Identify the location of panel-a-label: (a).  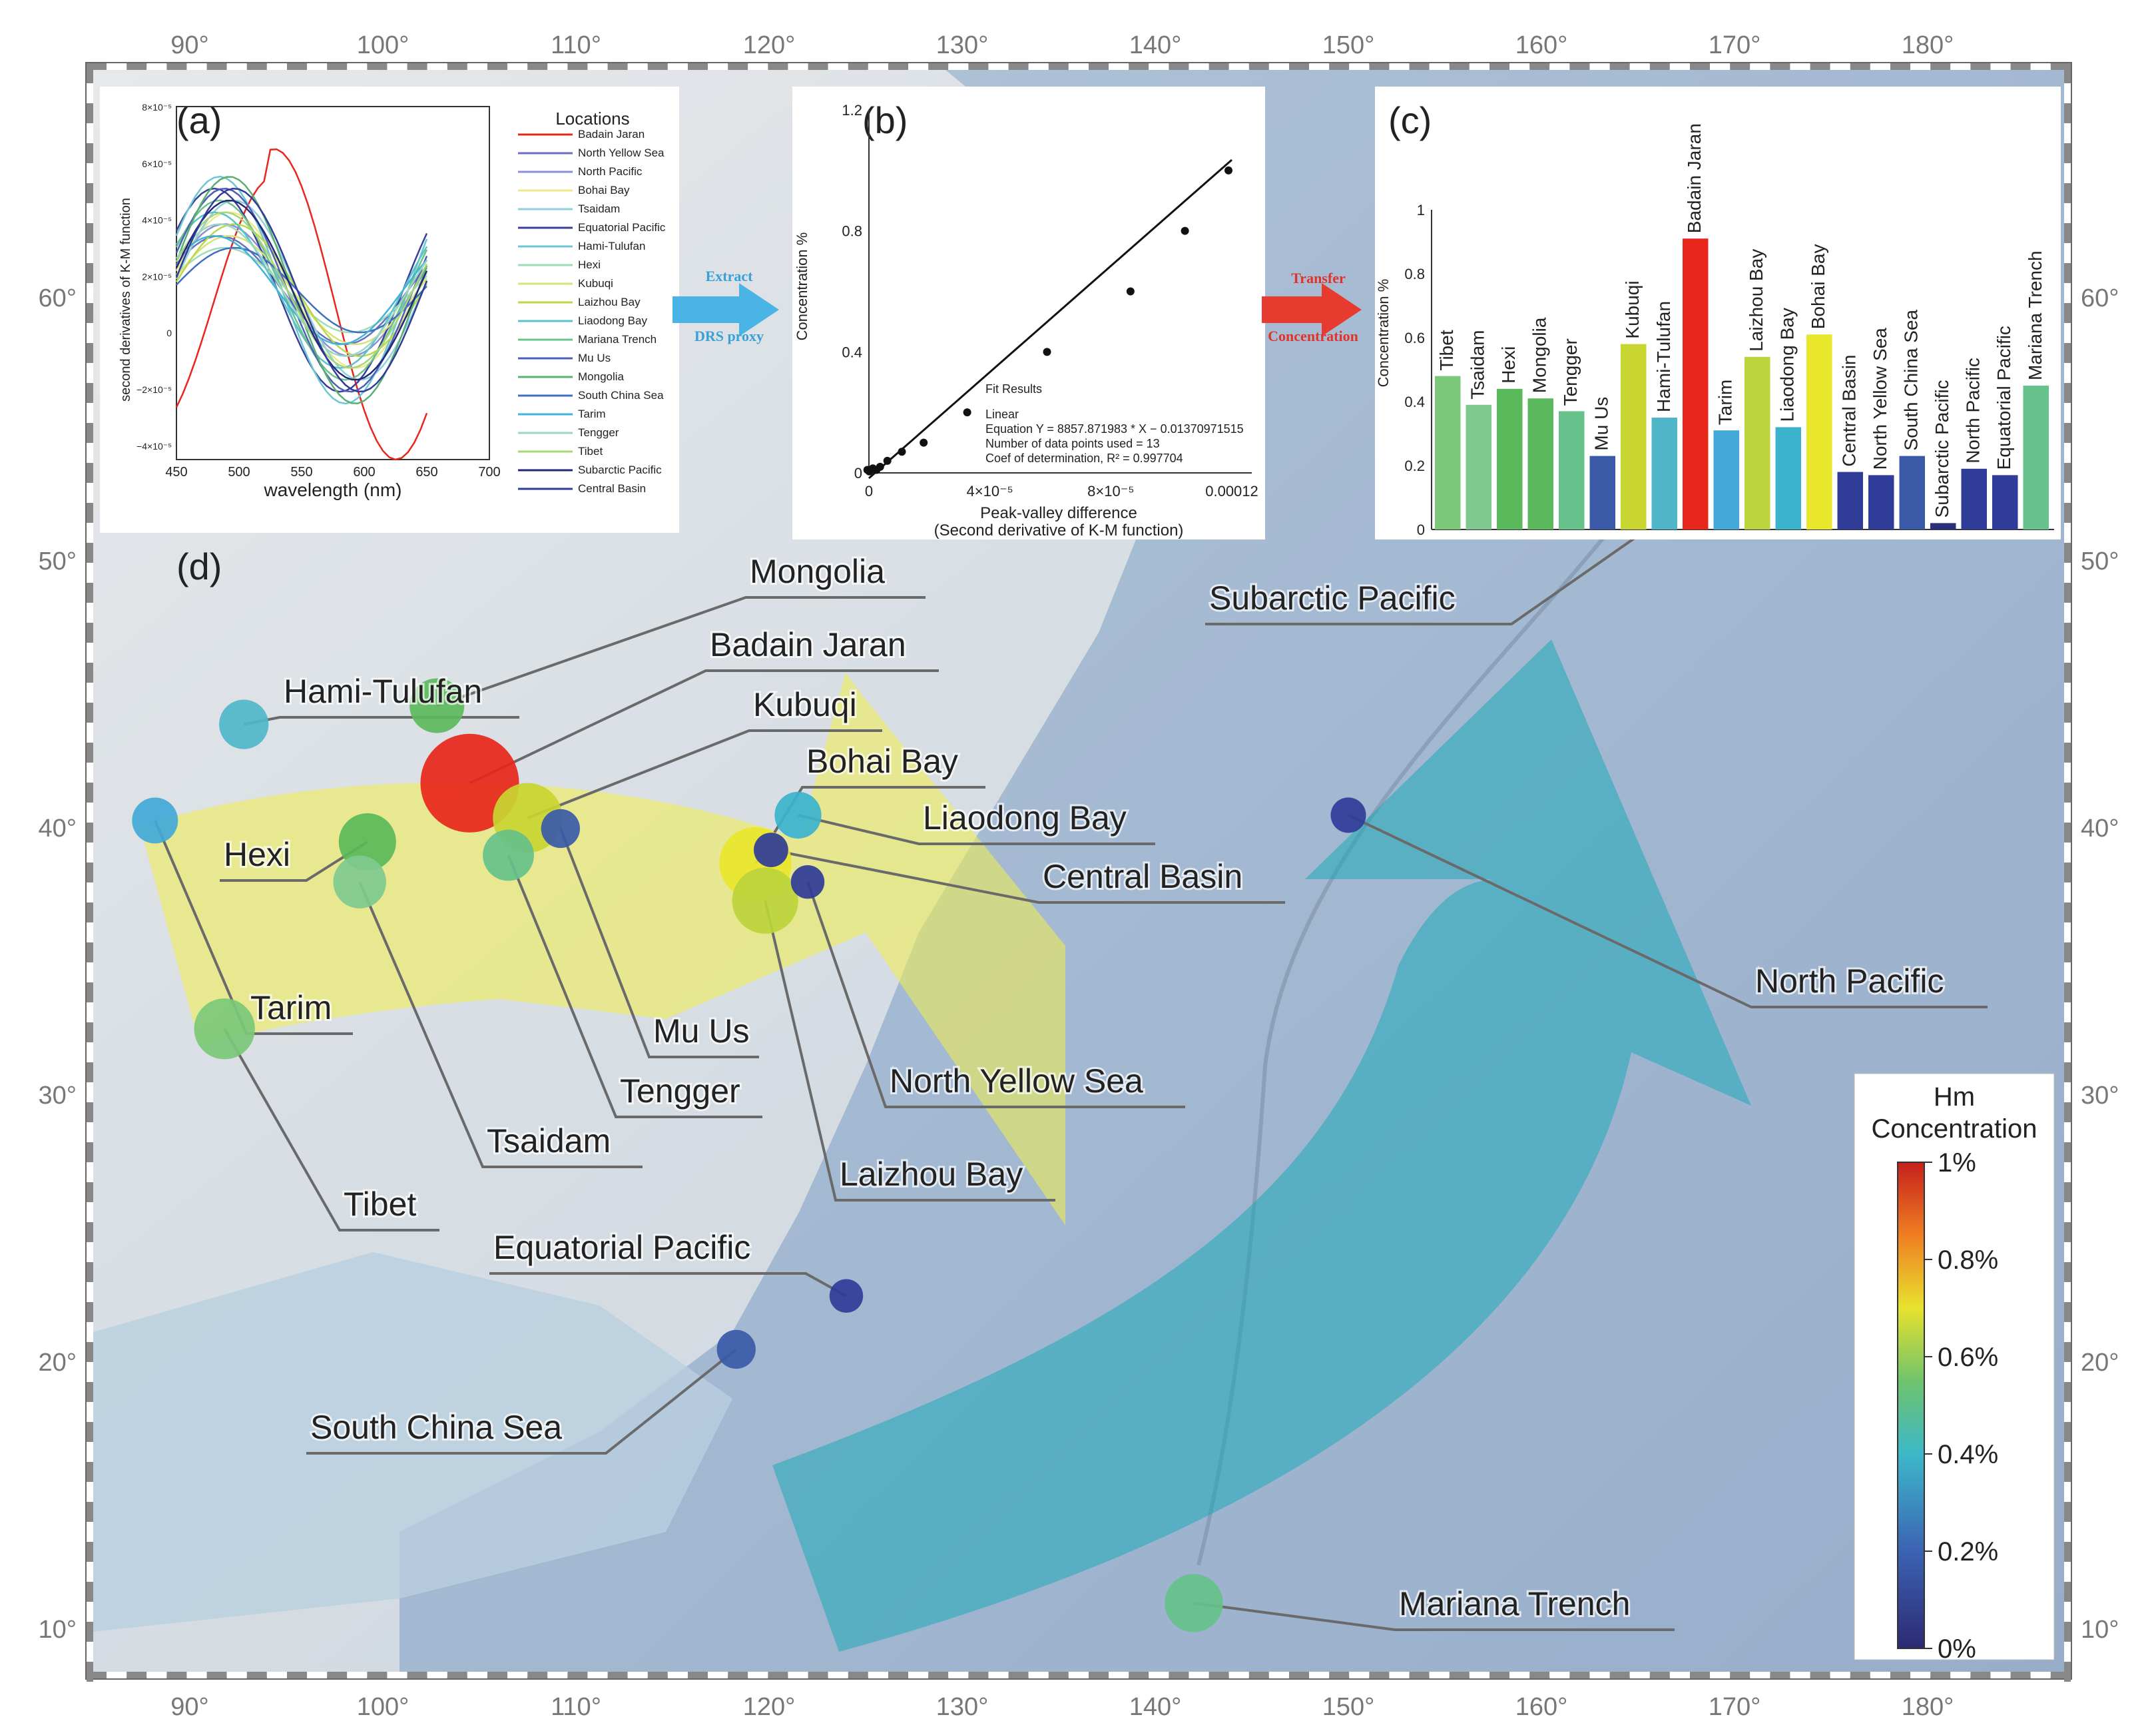
(199, 120).